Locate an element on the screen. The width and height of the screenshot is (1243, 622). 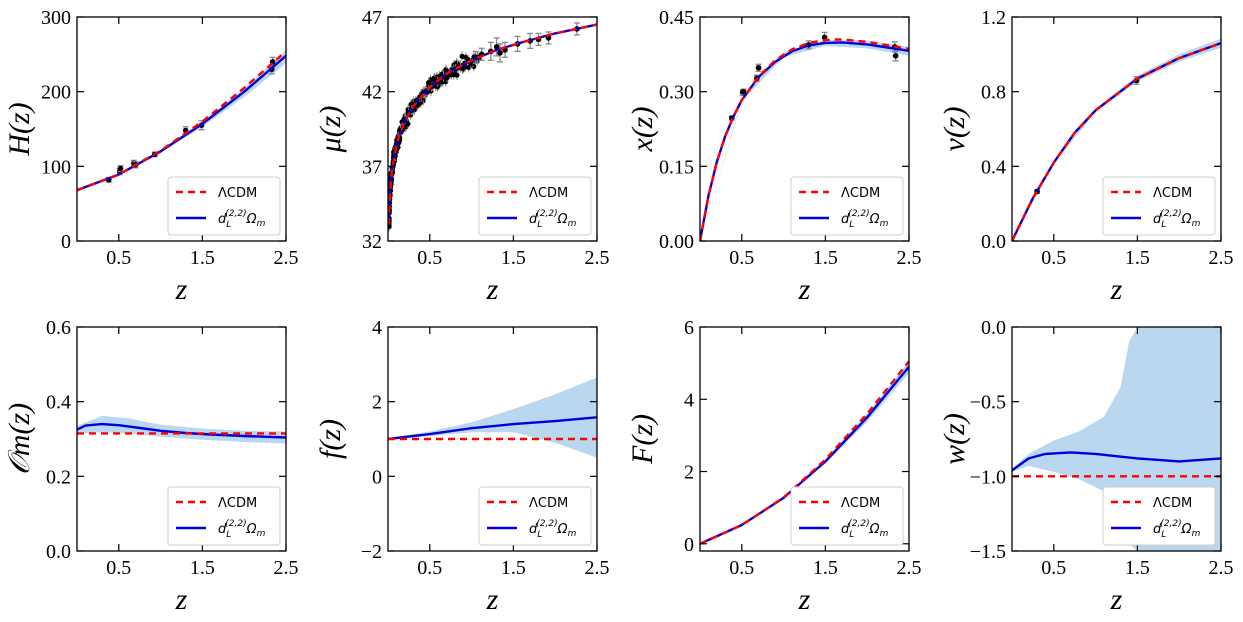
y-tick-label: 0.15 is located at coordinates (676, 167).